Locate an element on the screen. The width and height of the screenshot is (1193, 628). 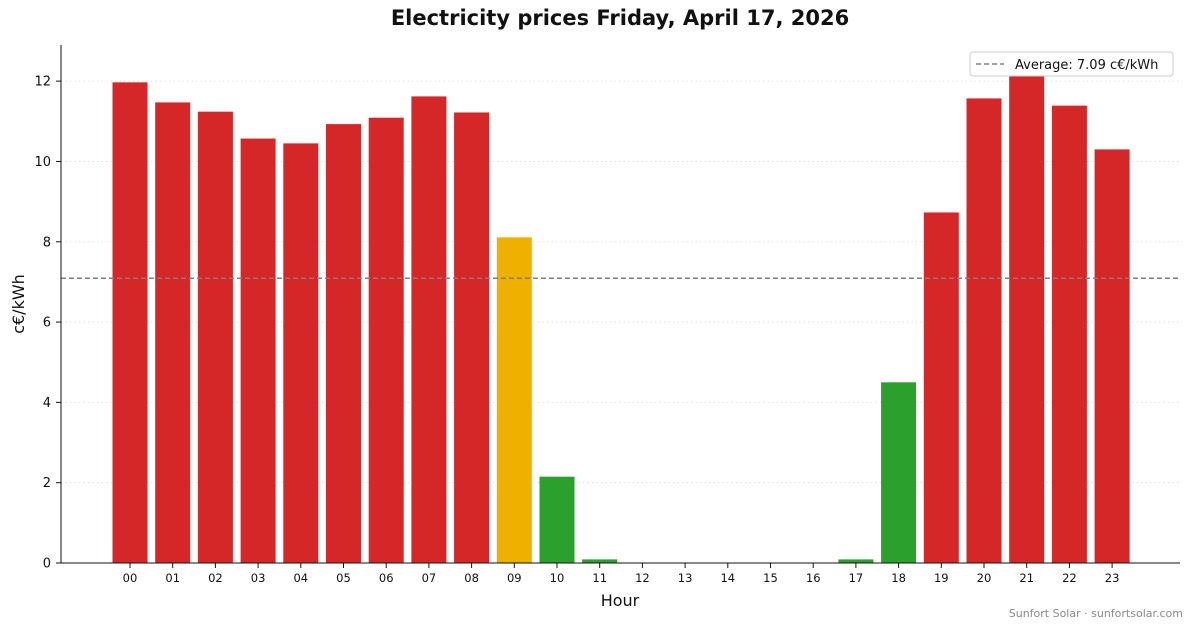
x-tick-label: 04 is located at coordinates (300, 578).